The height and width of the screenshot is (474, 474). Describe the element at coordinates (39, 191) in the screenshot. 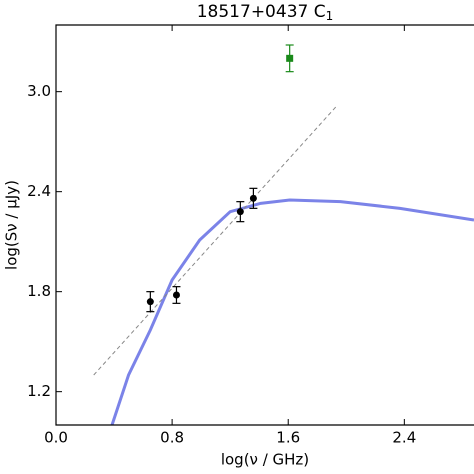

I see `y-tick-label: 2.4` at that location.